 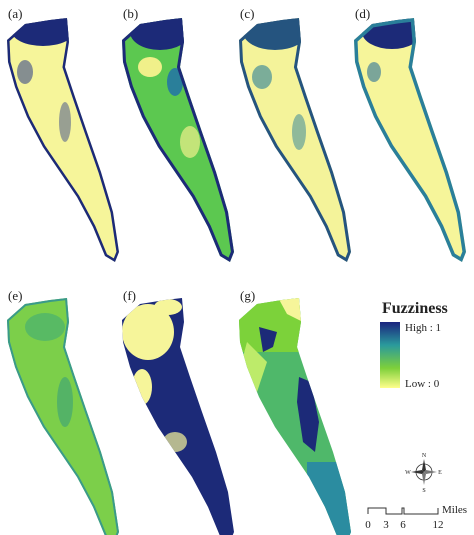 I want to click on panel-label: (f), so click(x=129, y=295).